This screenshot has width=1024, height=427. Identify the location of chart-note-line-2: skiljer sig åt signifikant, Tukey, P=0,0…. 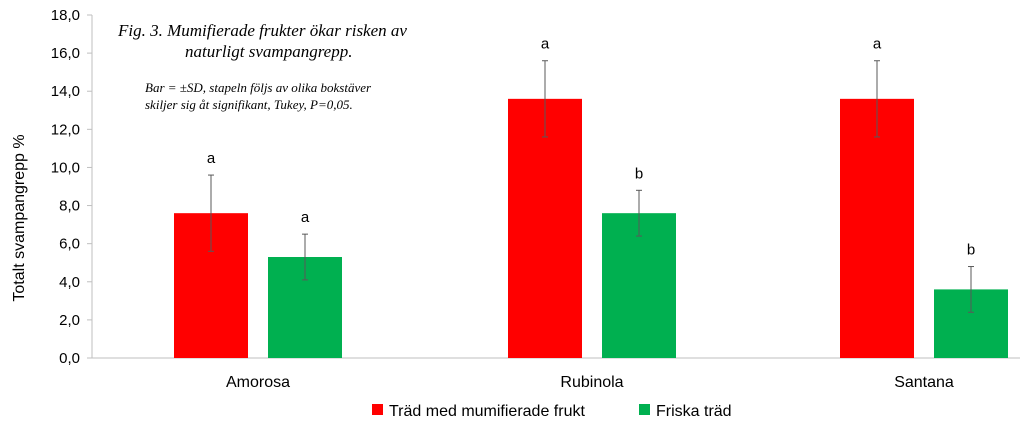
(249, 104).